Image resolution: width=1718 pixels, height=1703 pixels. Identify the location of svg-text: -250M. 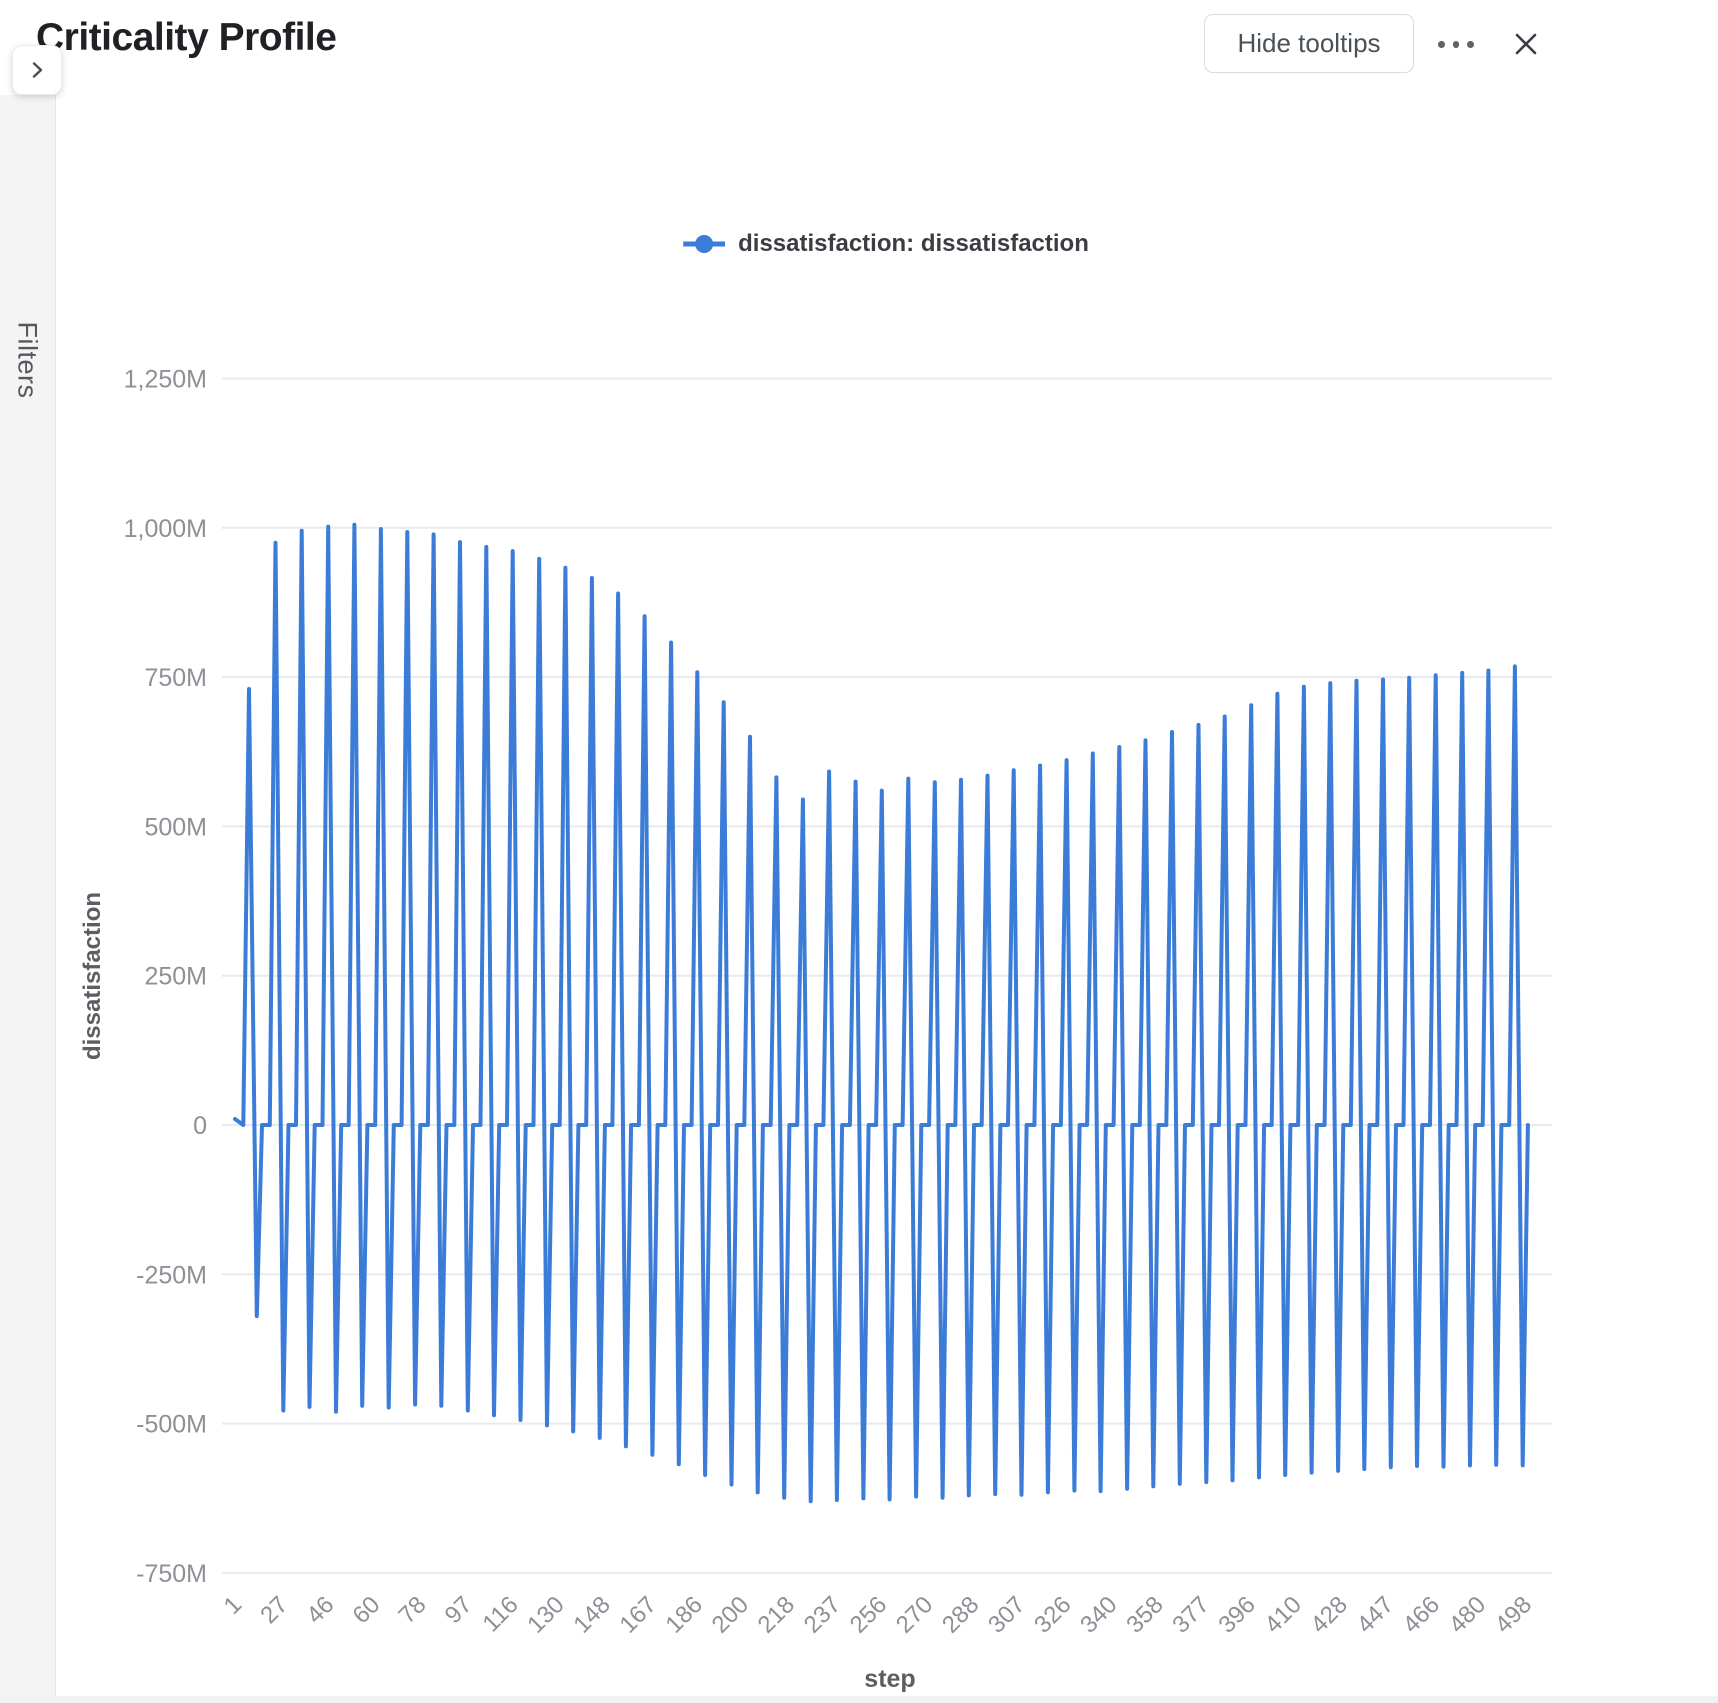
(171, 1275).